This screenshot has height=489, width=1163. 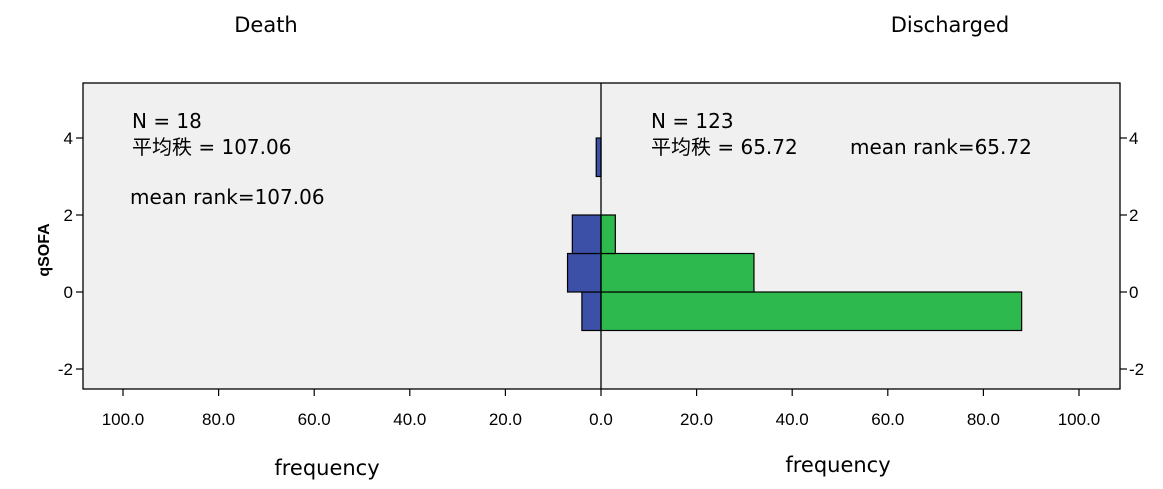 What do you see at coordinates (266, 25) in the screenshot?
I see `death-panel-title: Death` at bounding box center [266, 25].